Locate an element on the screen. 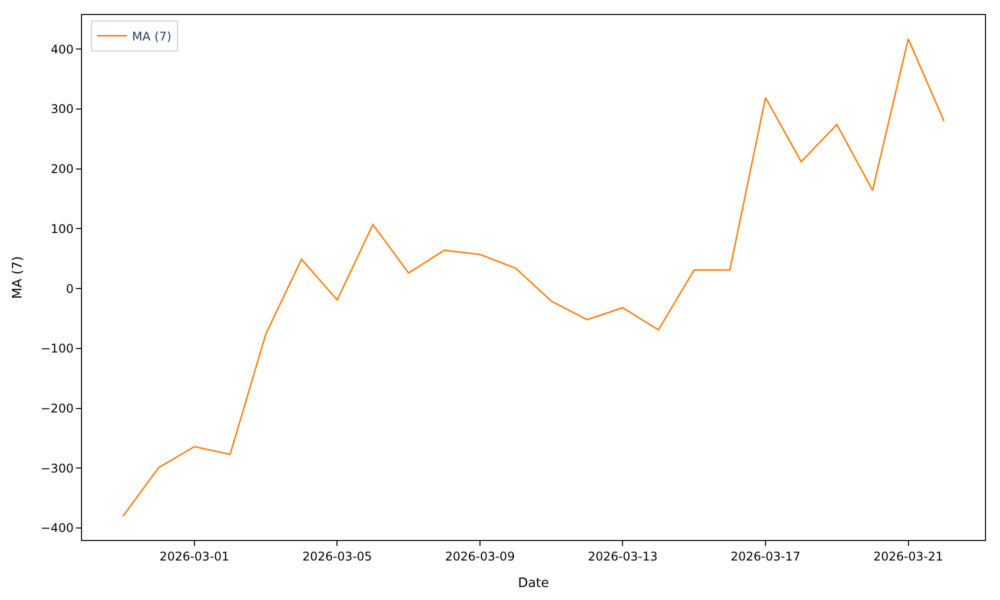 Image resolution: width=1000 pixels, height=600 pixels. x-tick-label: 2026-03-13 is located at coordinates (623, 556).